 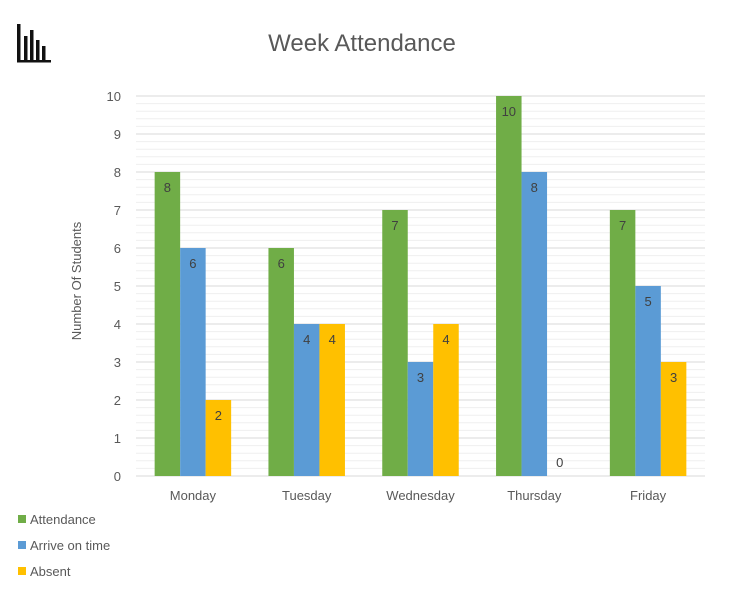 I want to click on x-tick-label: Friday, so click(x=648, y=495).